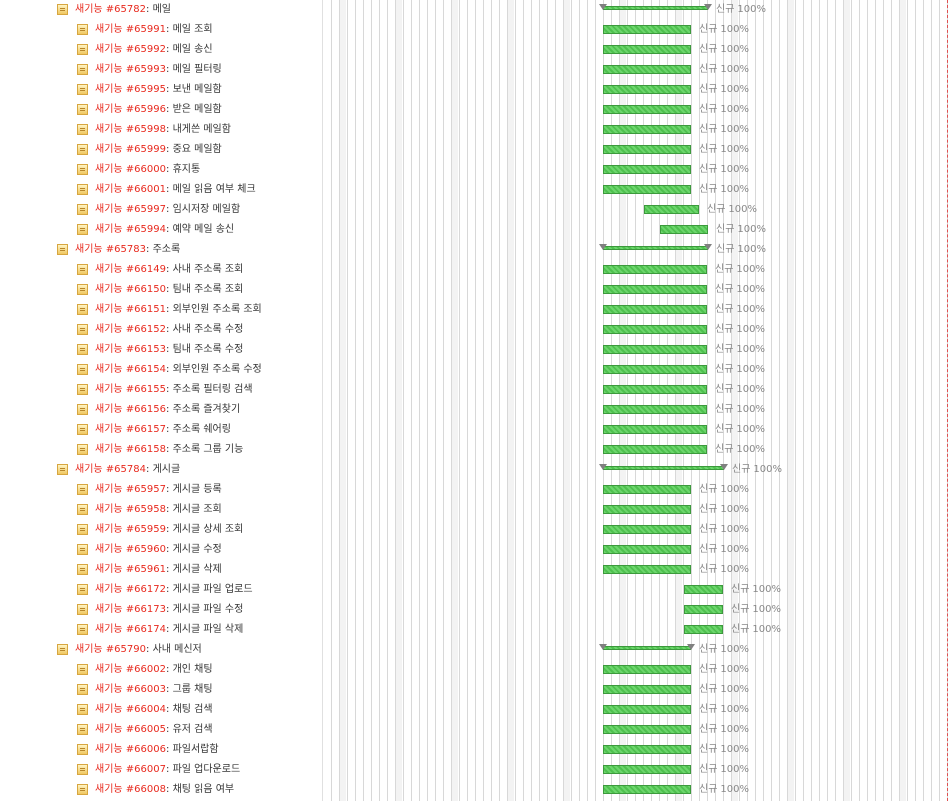 The width and height of the screenshot is (949, 801). What do you see at coordinates (161, 750) in the screenshot?
I see `issue-row: 새기능 #66006: 파일서랍함` at bounding box center [161, 750].